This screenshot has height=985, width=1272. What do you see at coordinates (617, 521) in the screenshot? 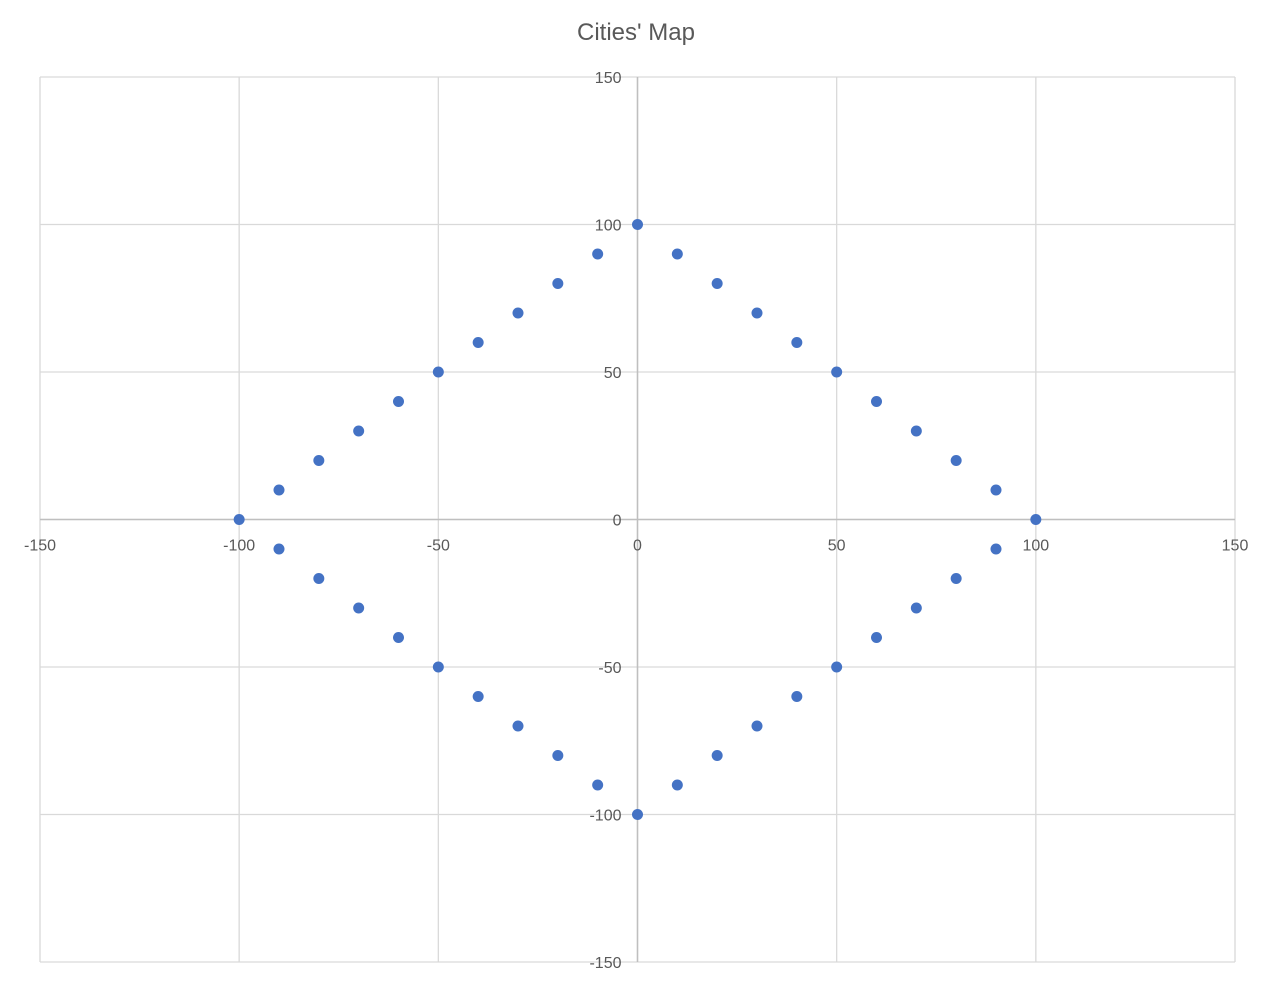
I see `y-tick-label: 0` at bounding box center [617, 521].